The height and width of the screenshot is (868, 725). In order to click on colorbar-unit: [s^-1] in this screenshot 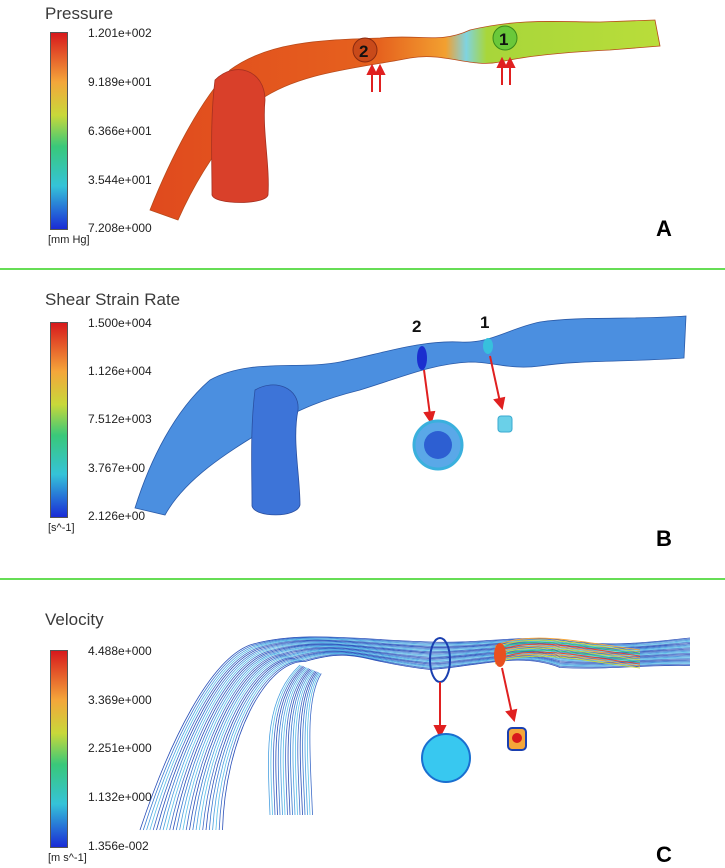, I will do `click(61, 528)`.